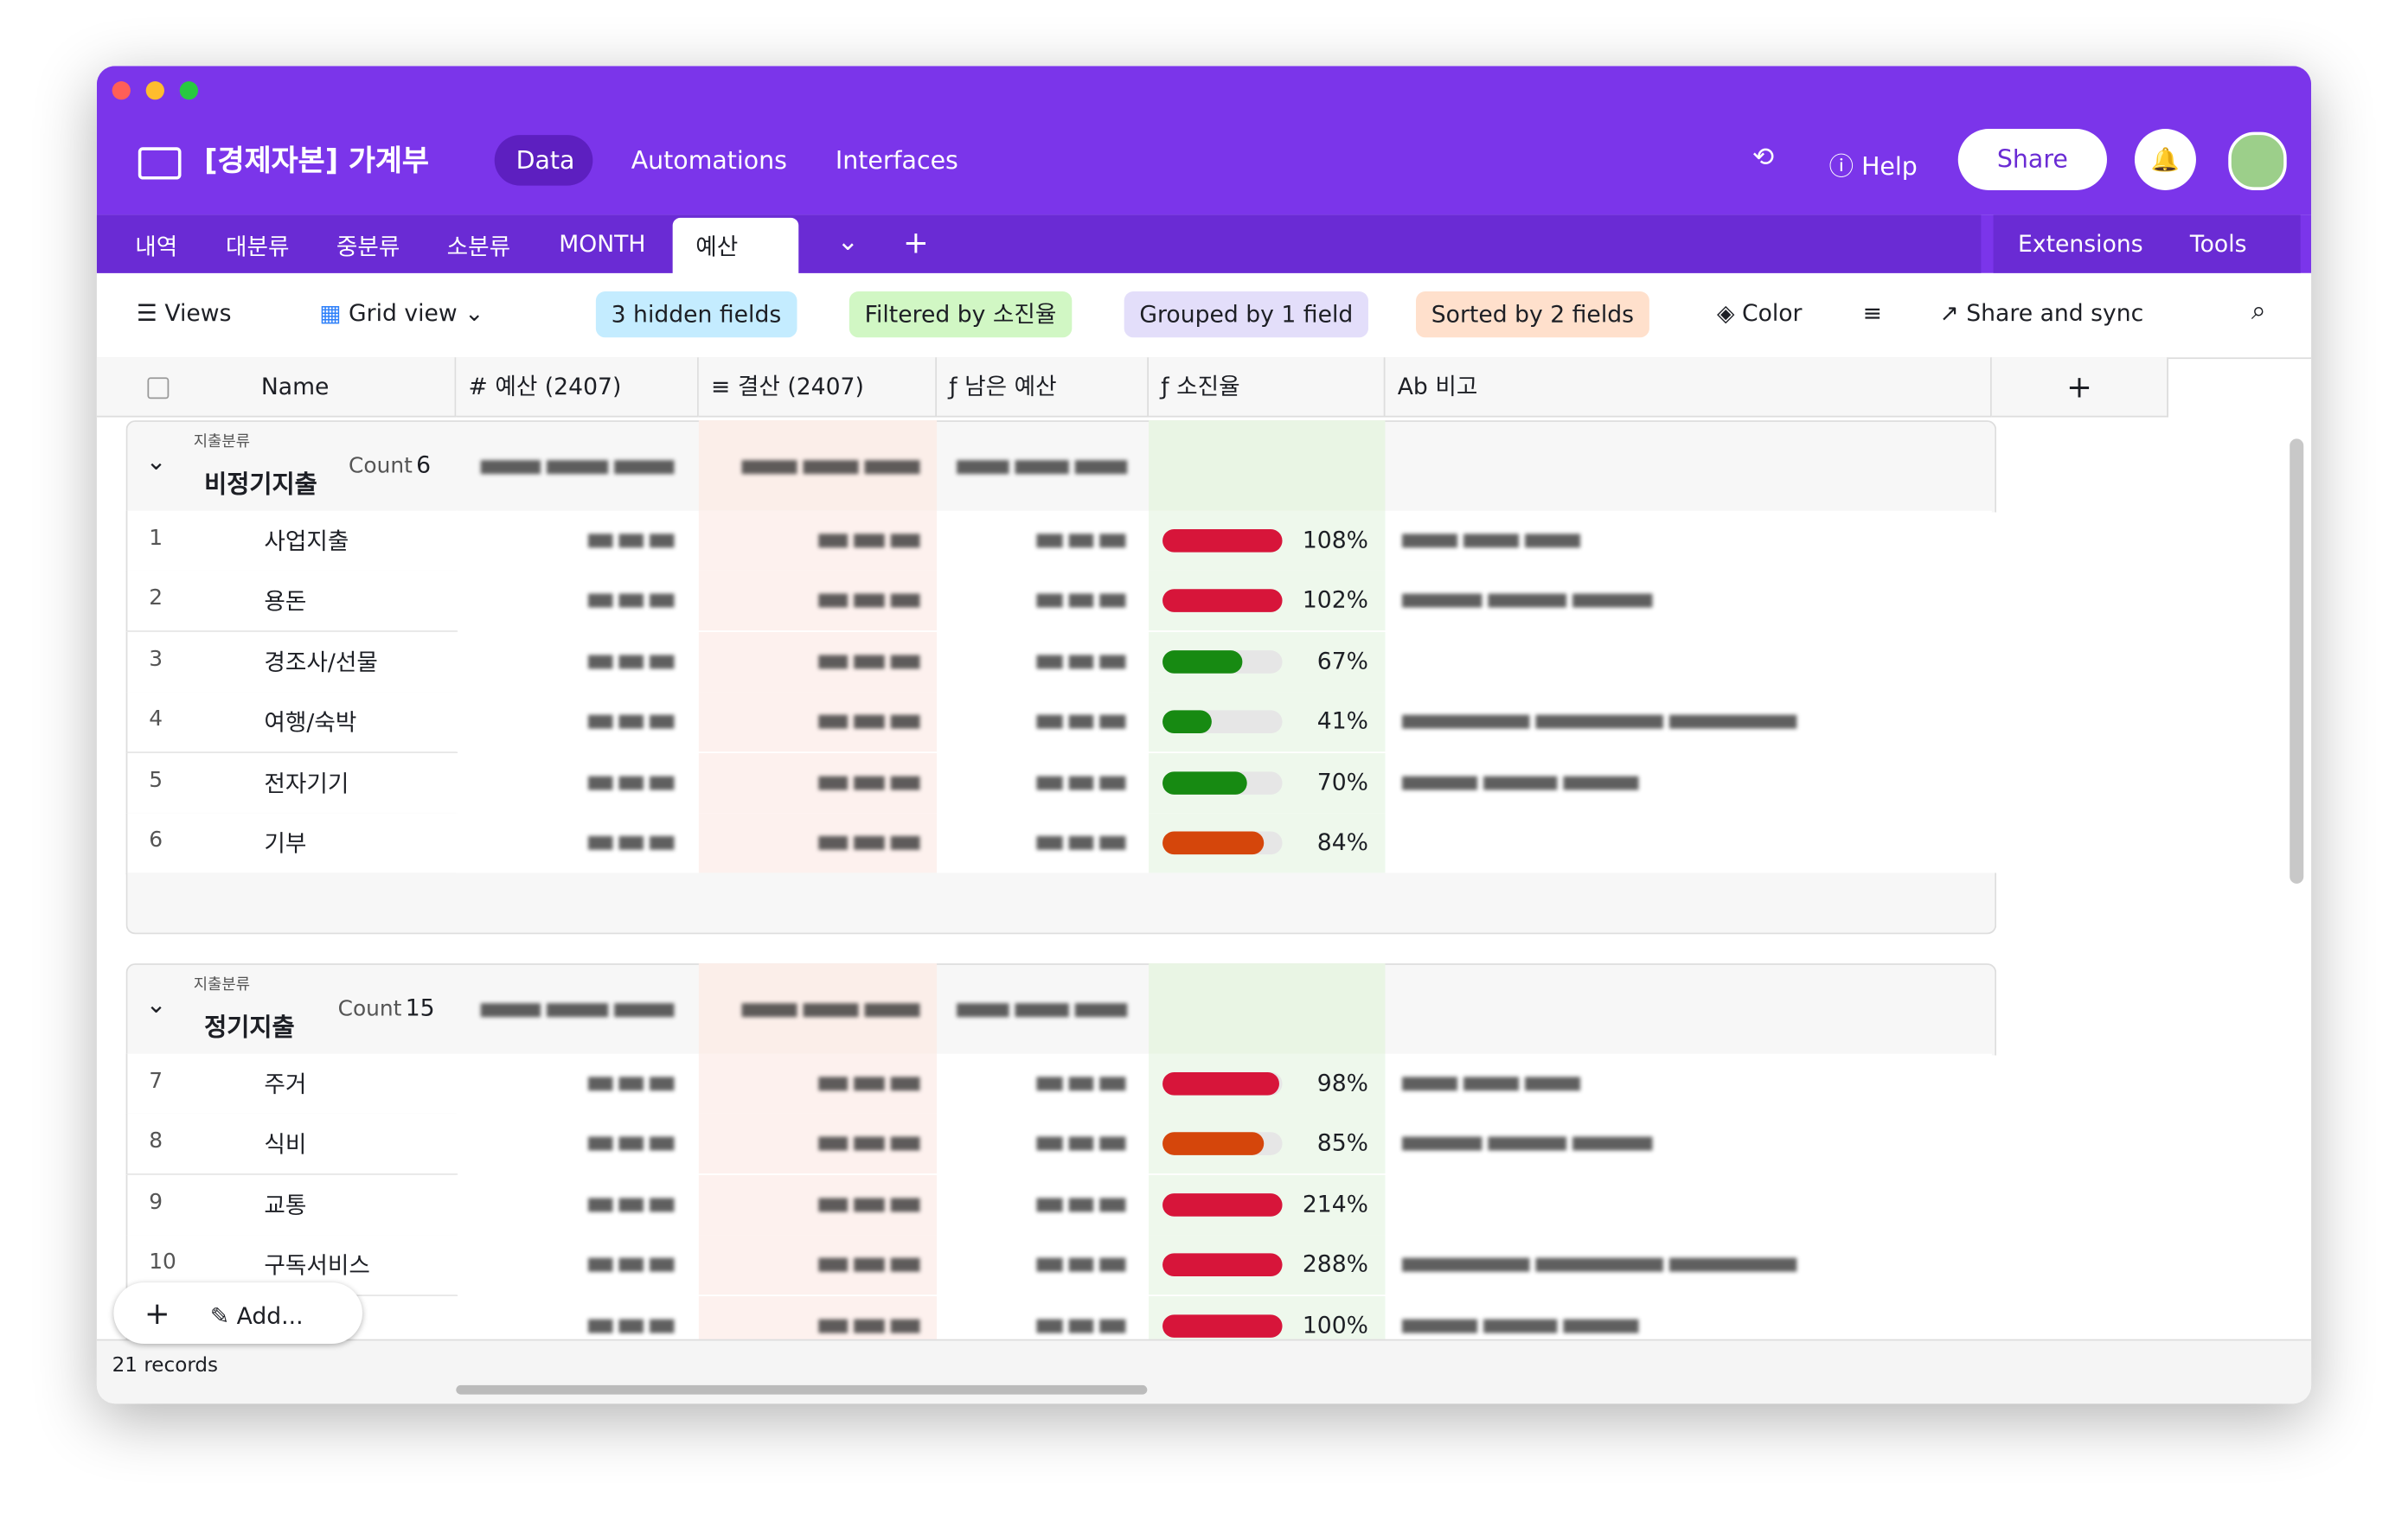  What do you see at coordinates (2041, 312) in the screenshot?
I see `share-sync: ↗ Share and sync` at bounding box center [2041, 312].